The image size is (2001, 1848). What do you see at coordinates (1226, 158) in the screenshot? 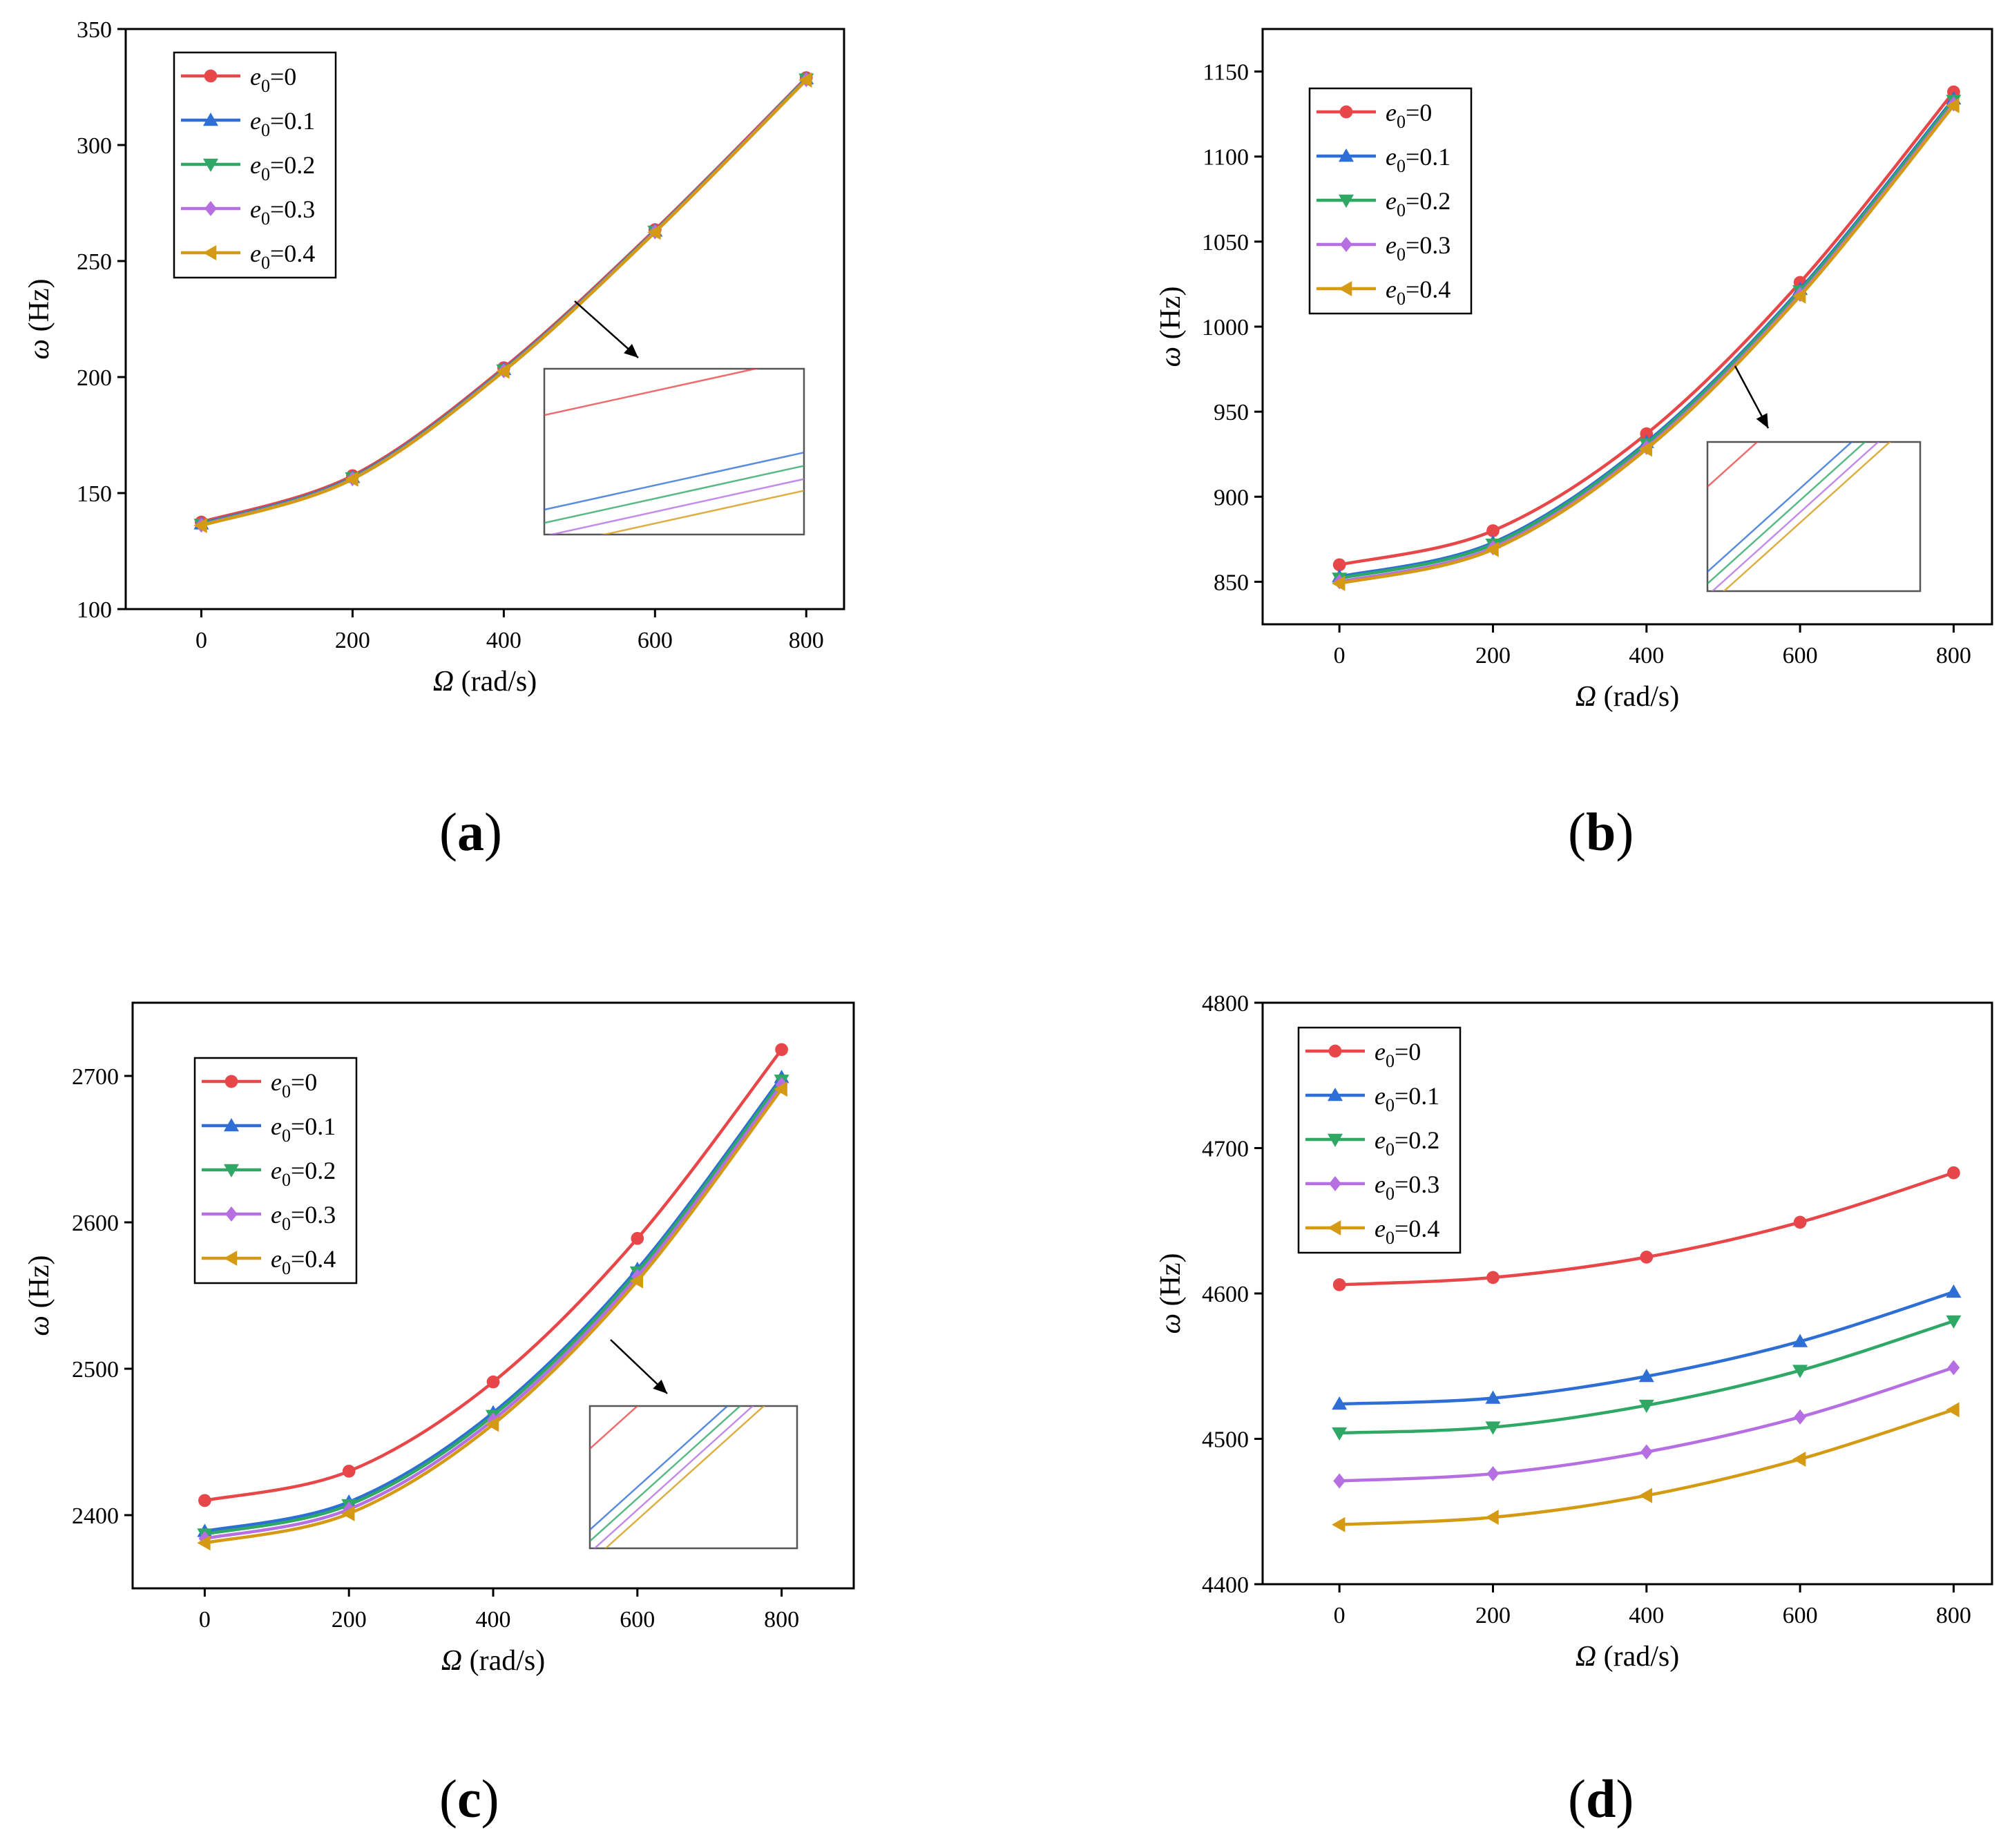
I see `y-tick-label: 1100` at bounding box center [1226, 158].